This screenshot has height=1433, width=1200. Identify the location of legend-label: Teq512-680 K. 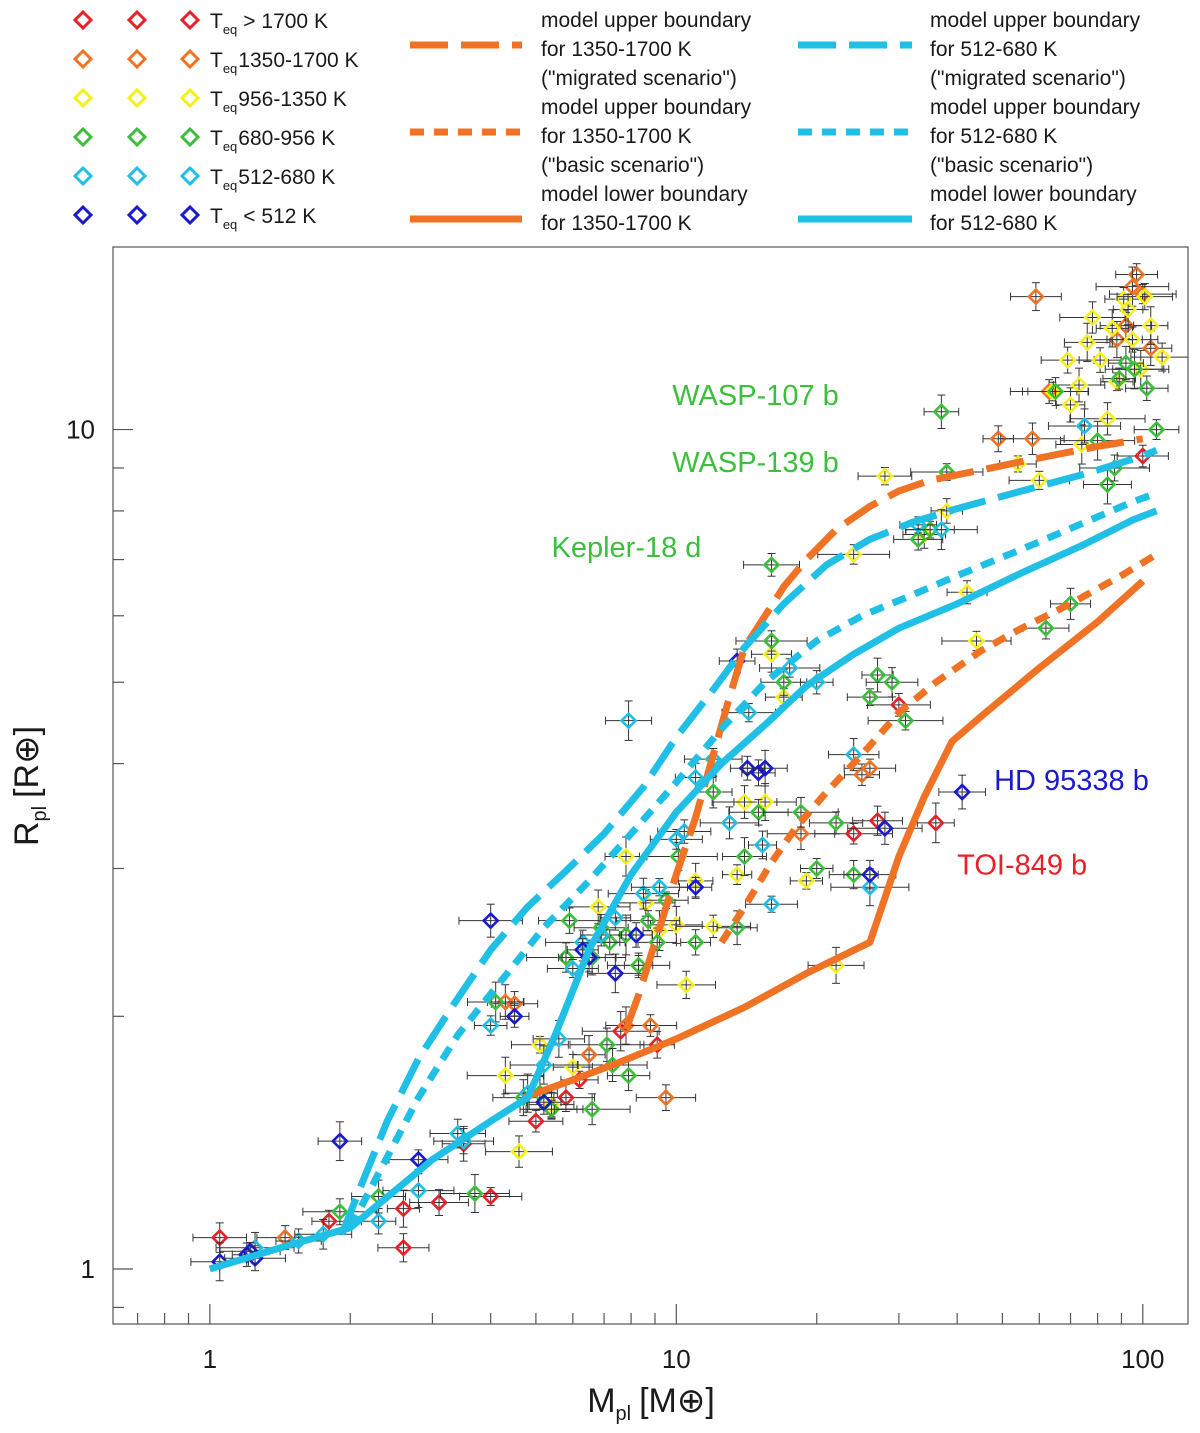
(272, 179).